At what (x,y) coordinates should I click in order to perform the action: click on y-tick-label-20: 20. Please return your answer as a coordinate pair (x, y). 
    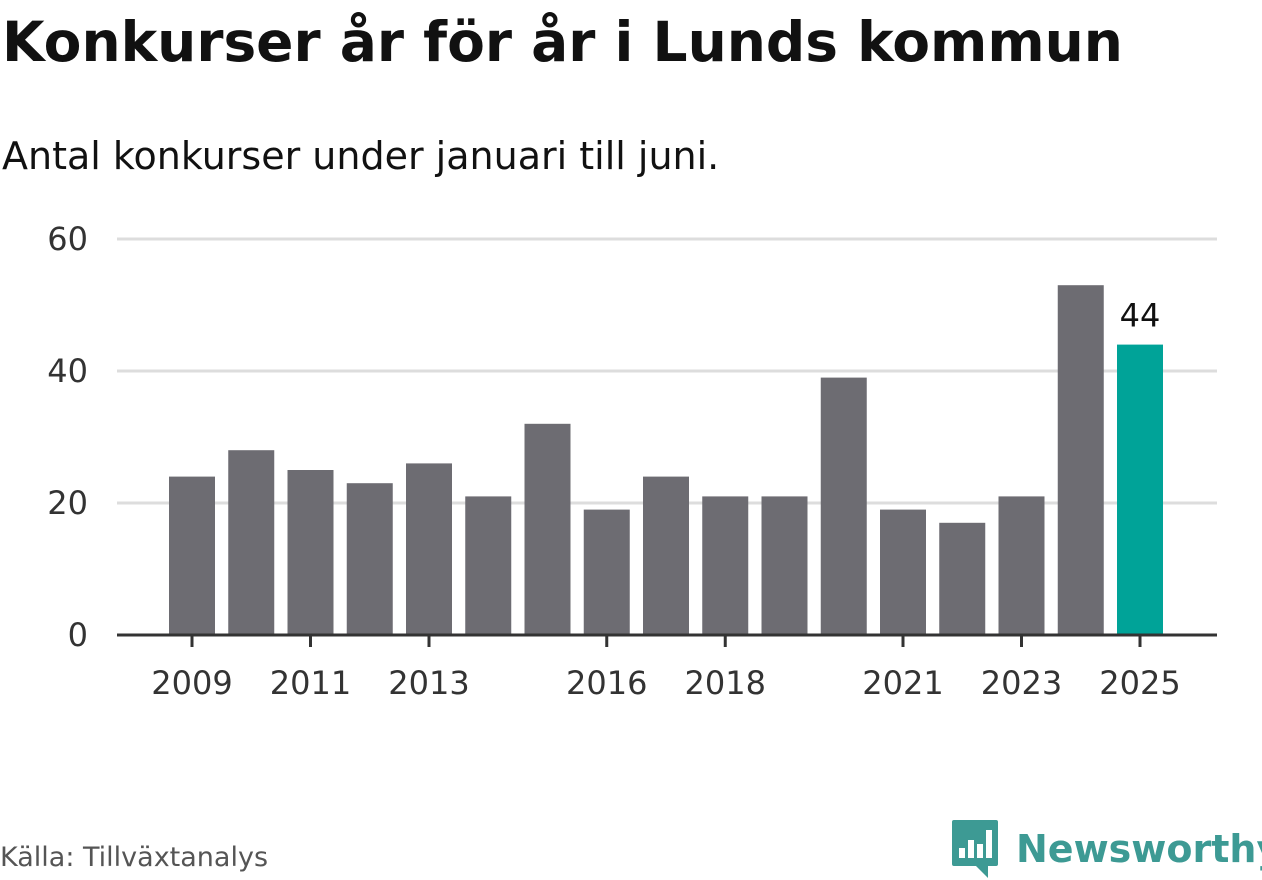
    Looking at the image, I should click on (67, 503).